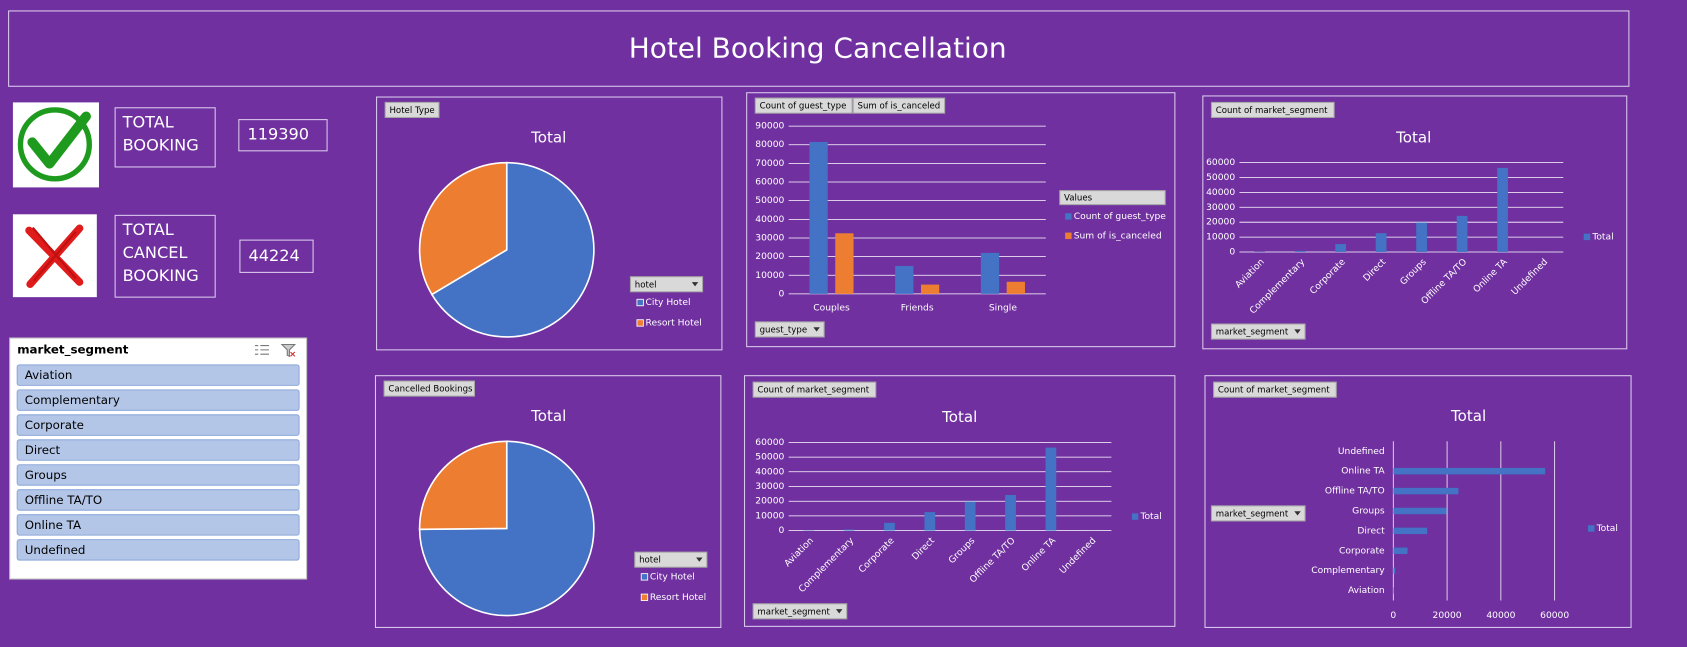  I want to click on y-tick-label: Corporate, so click(1362, 551).